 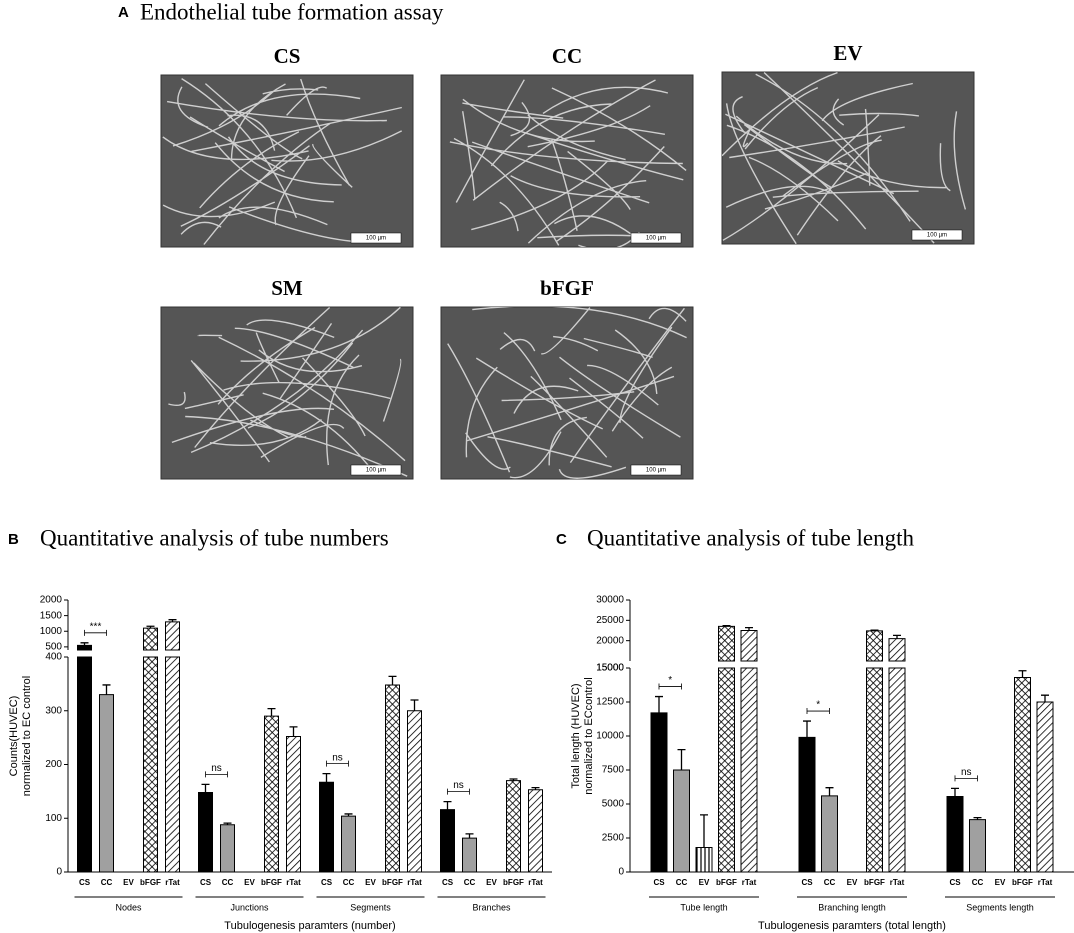 I want to click on significance-bracket, so click(x=966, y=778).